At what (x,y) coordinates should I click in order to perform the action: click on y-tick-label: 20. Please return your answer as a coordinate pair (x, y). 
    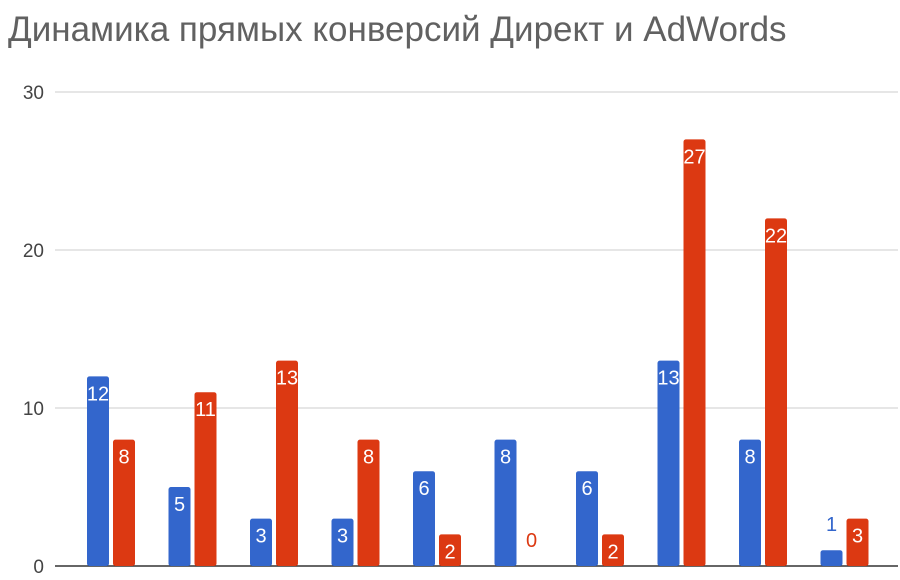
    Looking at the image, I should click on (33, 251).